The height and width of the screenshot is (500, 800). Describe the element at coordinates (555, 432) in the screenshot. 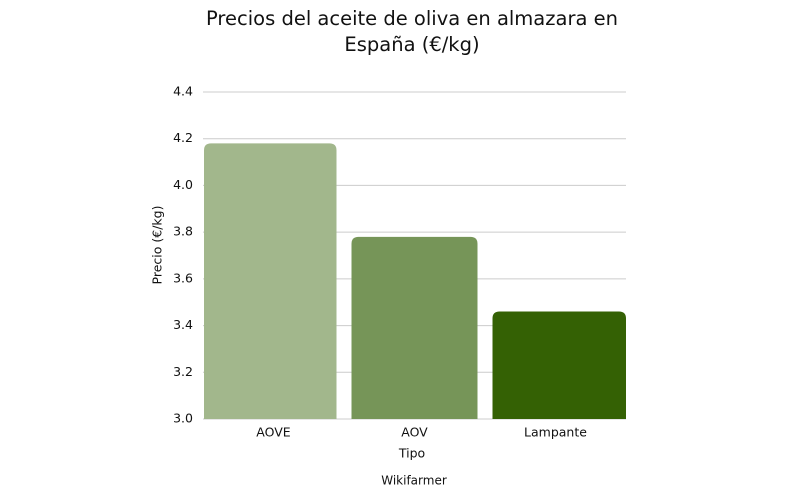

I see `x-tick-label: Lampante` at that location.